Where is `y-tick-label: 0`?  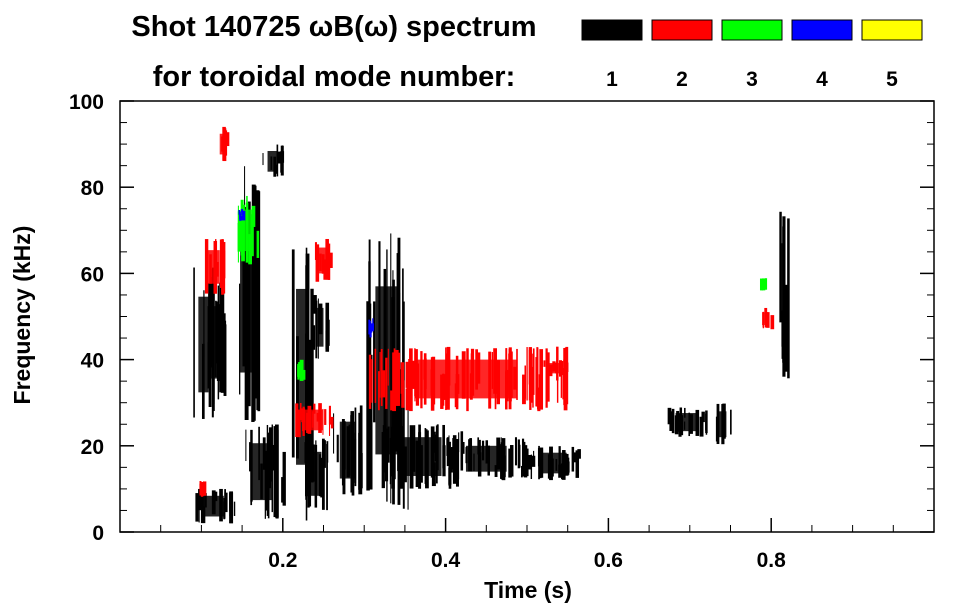 y-tick-label: 0 is located at coordinates (98, 533).